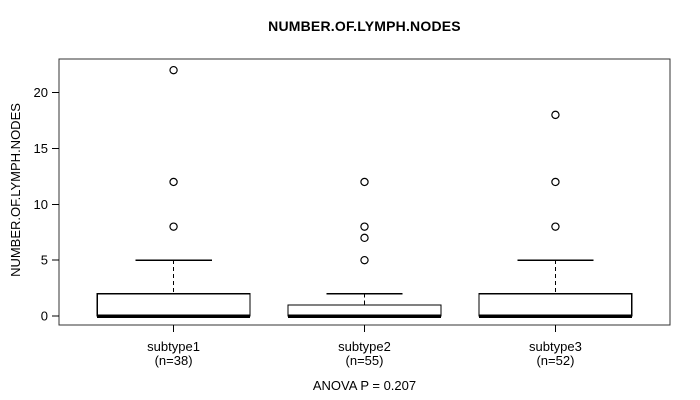 This screenshot has height=400, width=700. What do you see at coordinates (365, 360) in the screenshot?
I see `x-group-sublabel: (n=55)` at bounding box center [365, 360].